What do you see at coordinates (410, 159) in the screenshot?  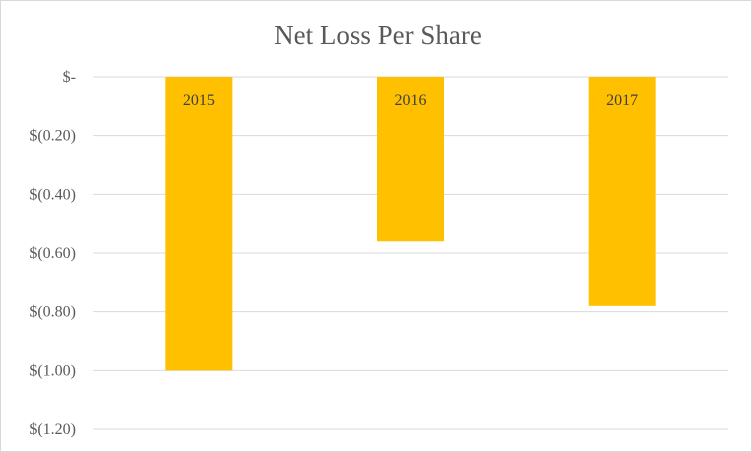 I see `bar-2016` at bounding box center [410, 159].